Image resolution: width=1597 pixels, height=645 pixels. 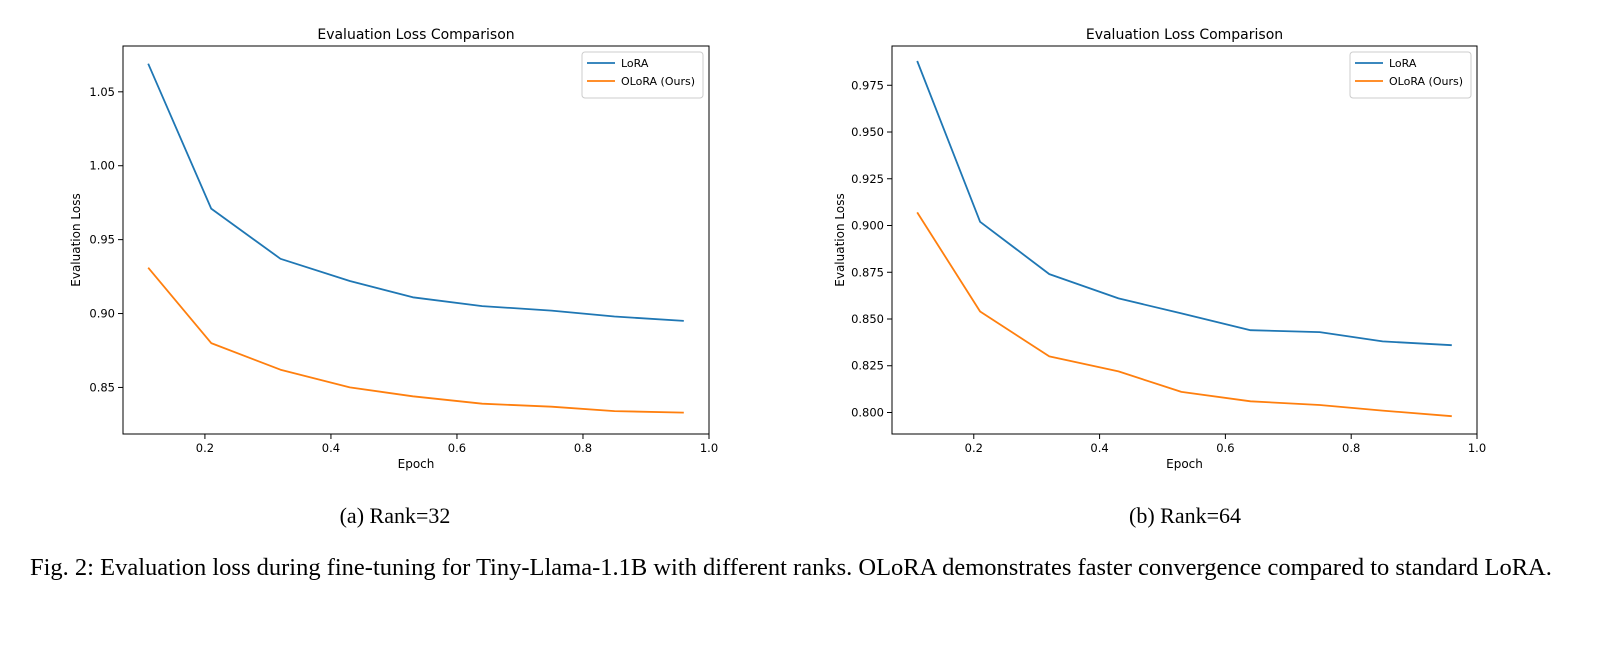 What do you see at coordinates (867, 272) in the screenshot?
I see `y-tick-label: 0.875` at bounding box center [867, 272].